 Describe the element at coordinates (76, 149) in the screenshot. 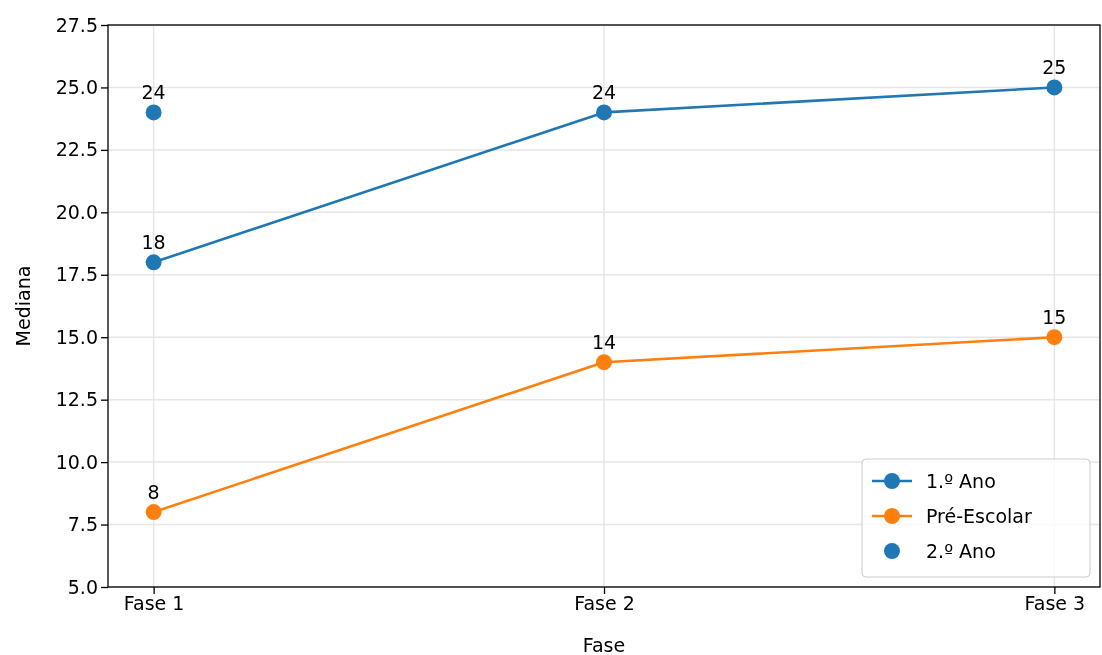

I see `y-tick-label: 22.5` at that location.